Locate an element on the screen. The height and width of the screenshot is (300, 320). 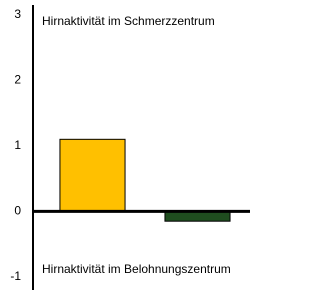
y-tick-label: -1 is located at coordinates (15, 276).